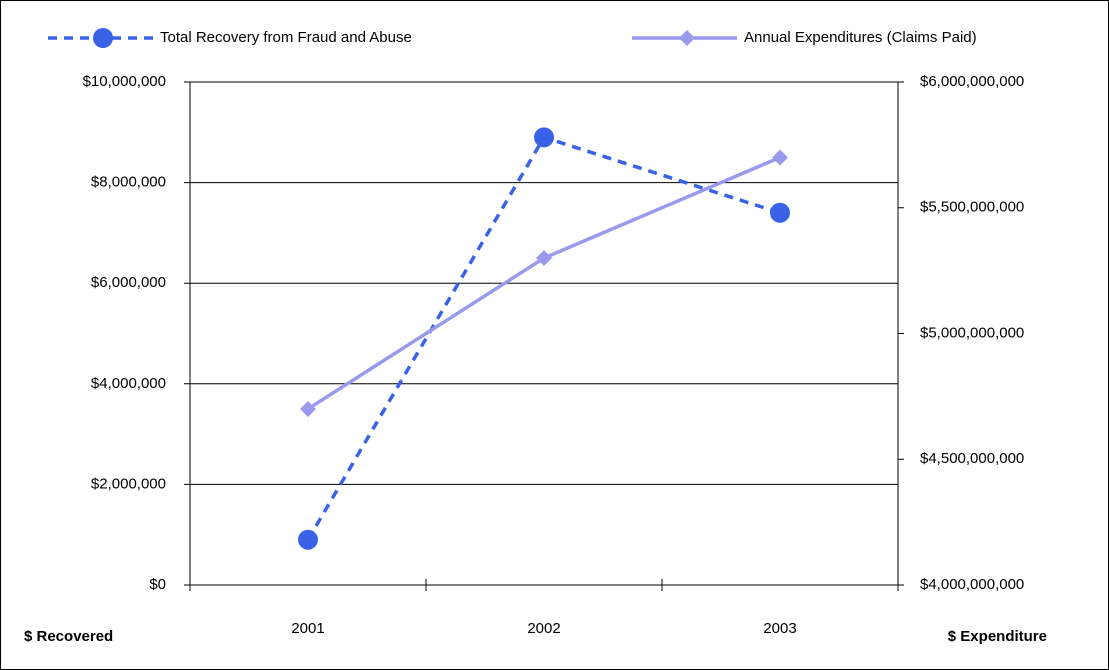 Image resolution: width=1109 pixels, height=670 pixels. I want to click on y2-axis-title: $ Expenditure, so click(997, 636).